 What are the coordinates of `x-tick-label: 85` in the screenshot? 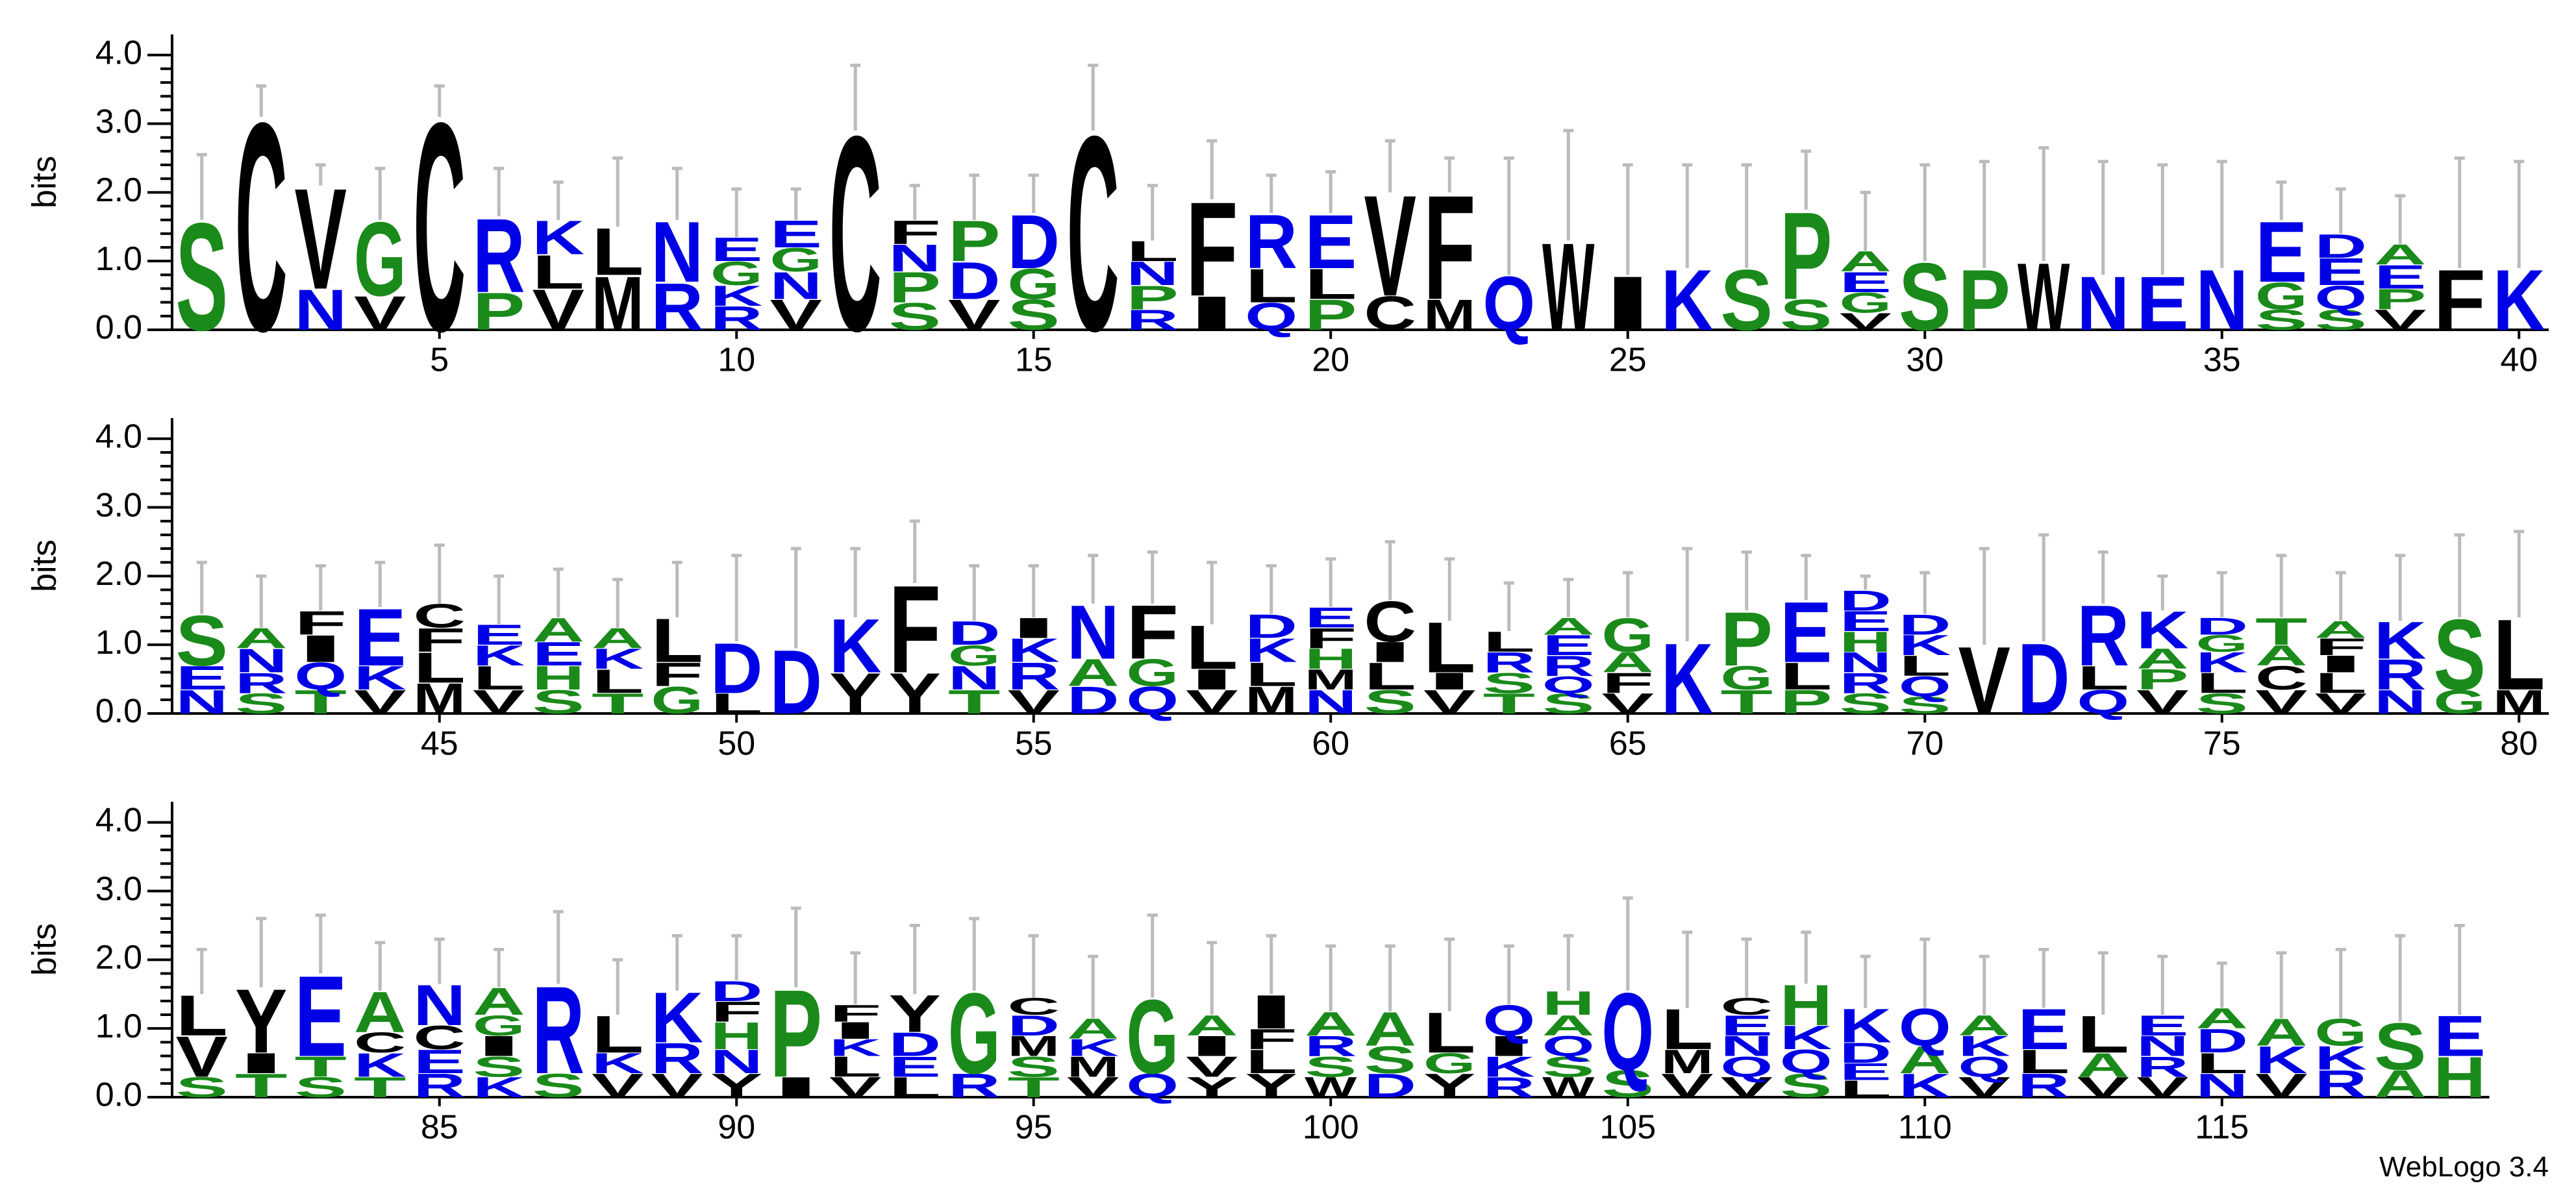 It's located at (439, 1128).